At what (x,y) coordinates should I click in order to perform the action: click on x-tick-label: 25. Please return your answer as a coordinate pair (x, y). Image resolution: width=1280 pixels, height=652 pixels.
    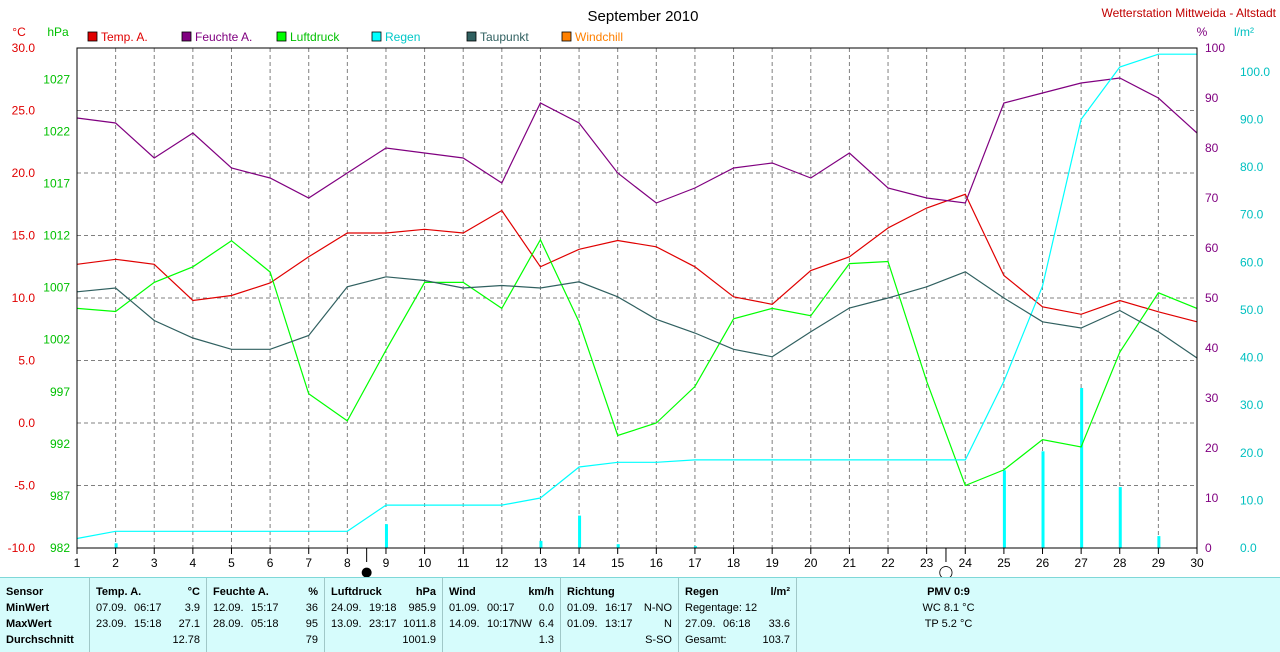
    Looking at the image, I should click on (1004, 563).